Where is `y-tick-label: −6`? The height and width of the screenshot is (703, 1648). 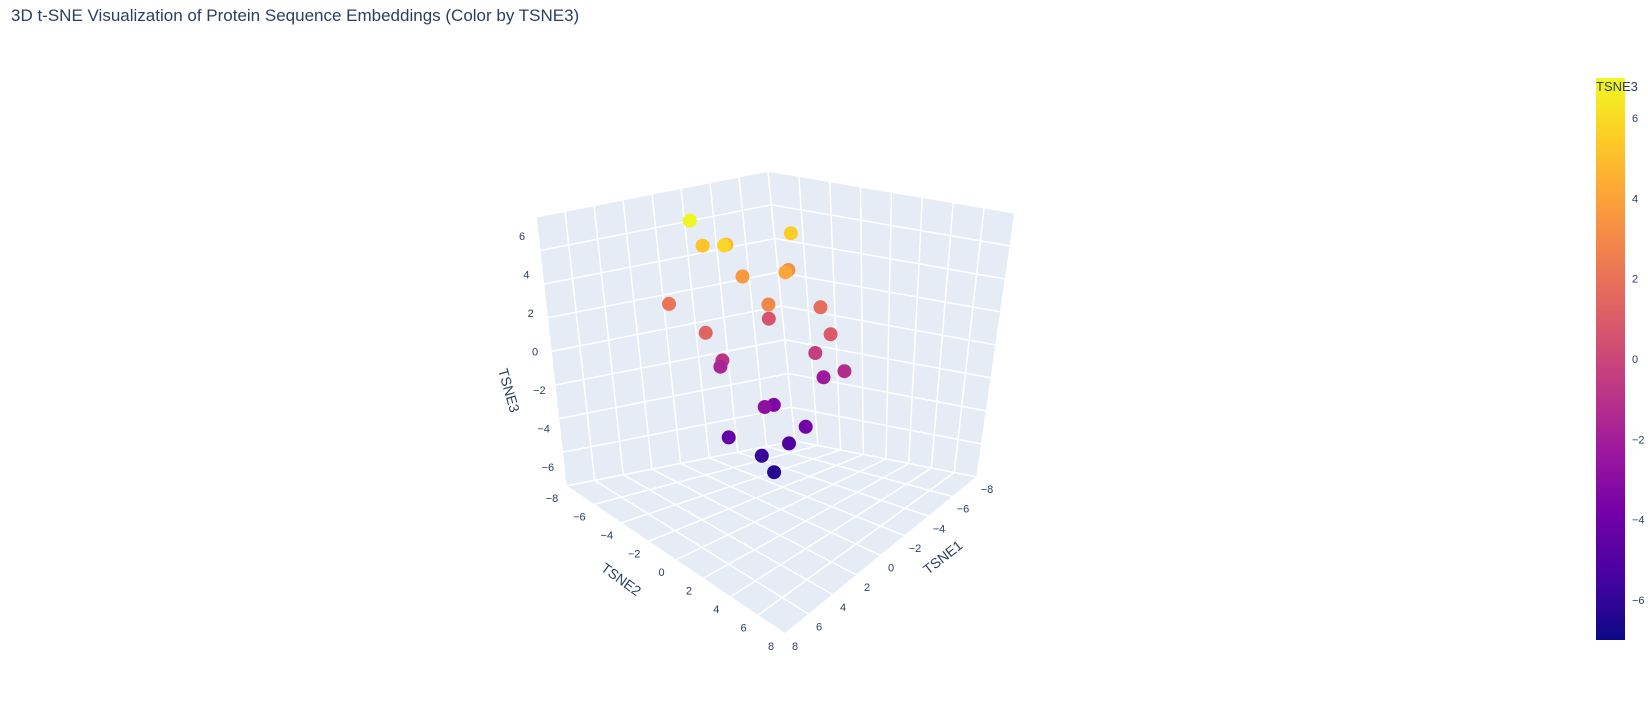 y-tick-label: −6 is located at coordinates (579, 518).